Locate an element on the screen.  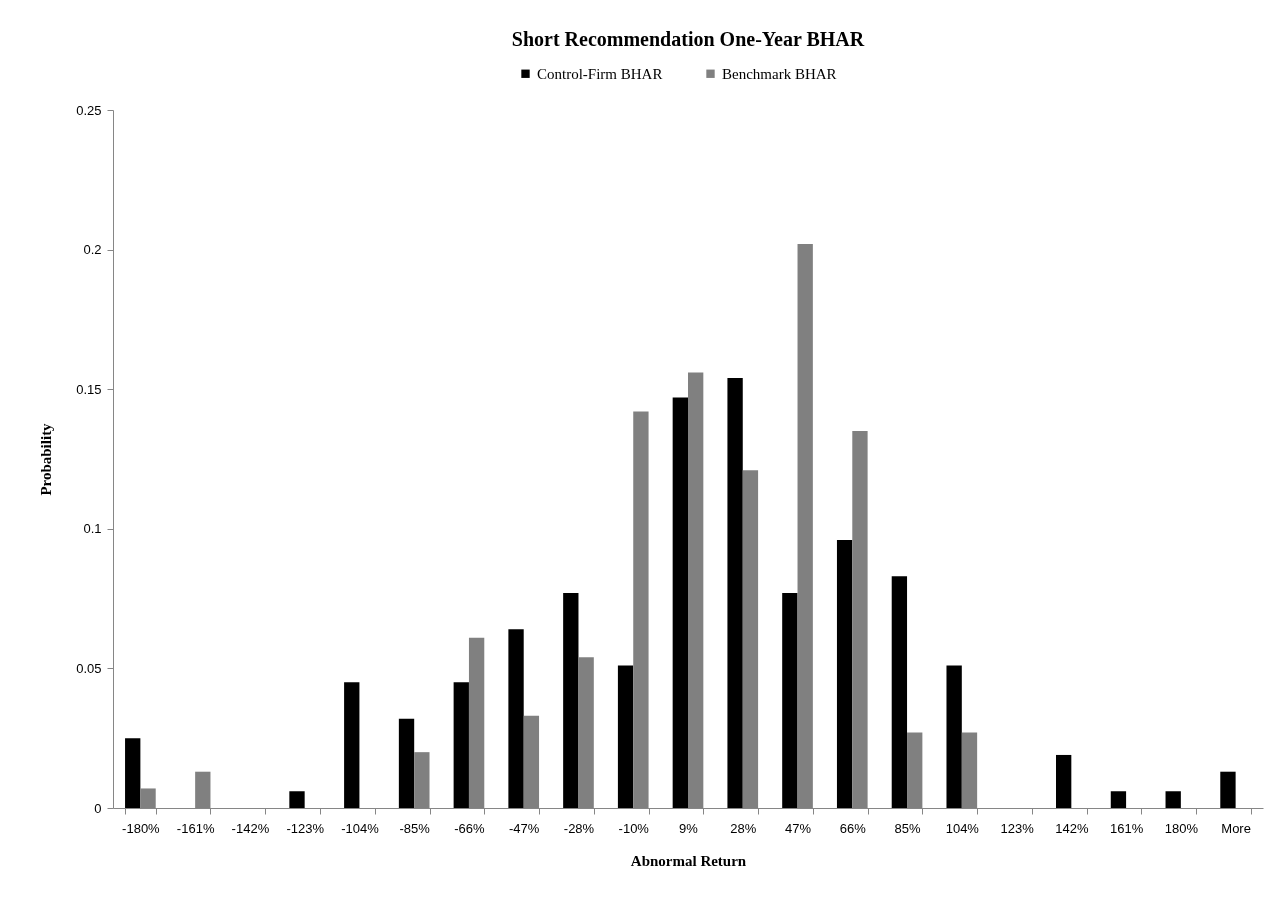
x-tick-label: 123% is located at coordinates (1017, 828).